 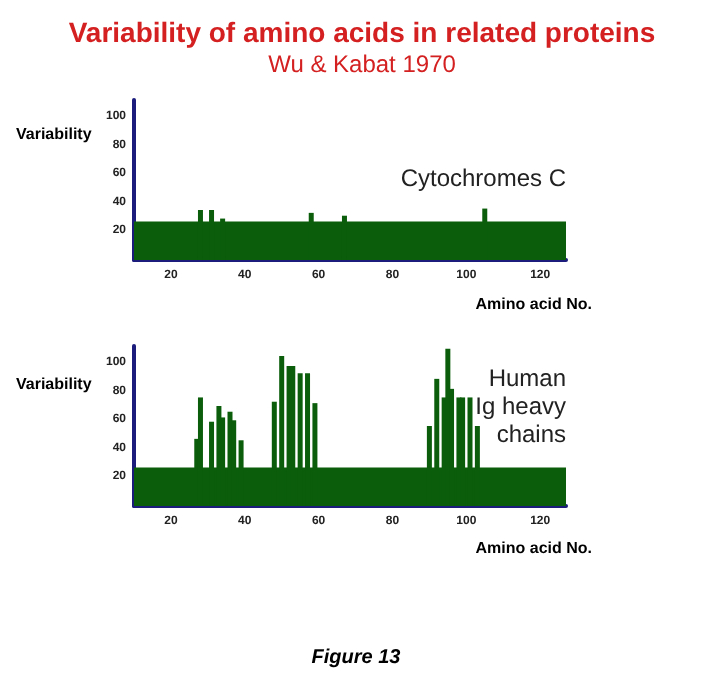 I want to click on caption: Figure 13, so click(x=356, y=658).